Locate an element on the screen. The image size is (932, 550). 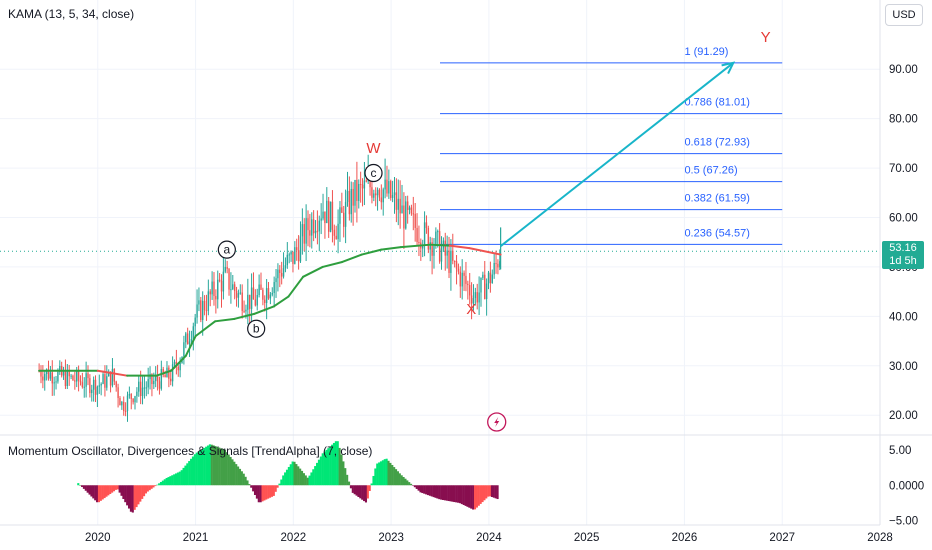
price-tick-label: 80.00 is located at coordinates (903, 120).